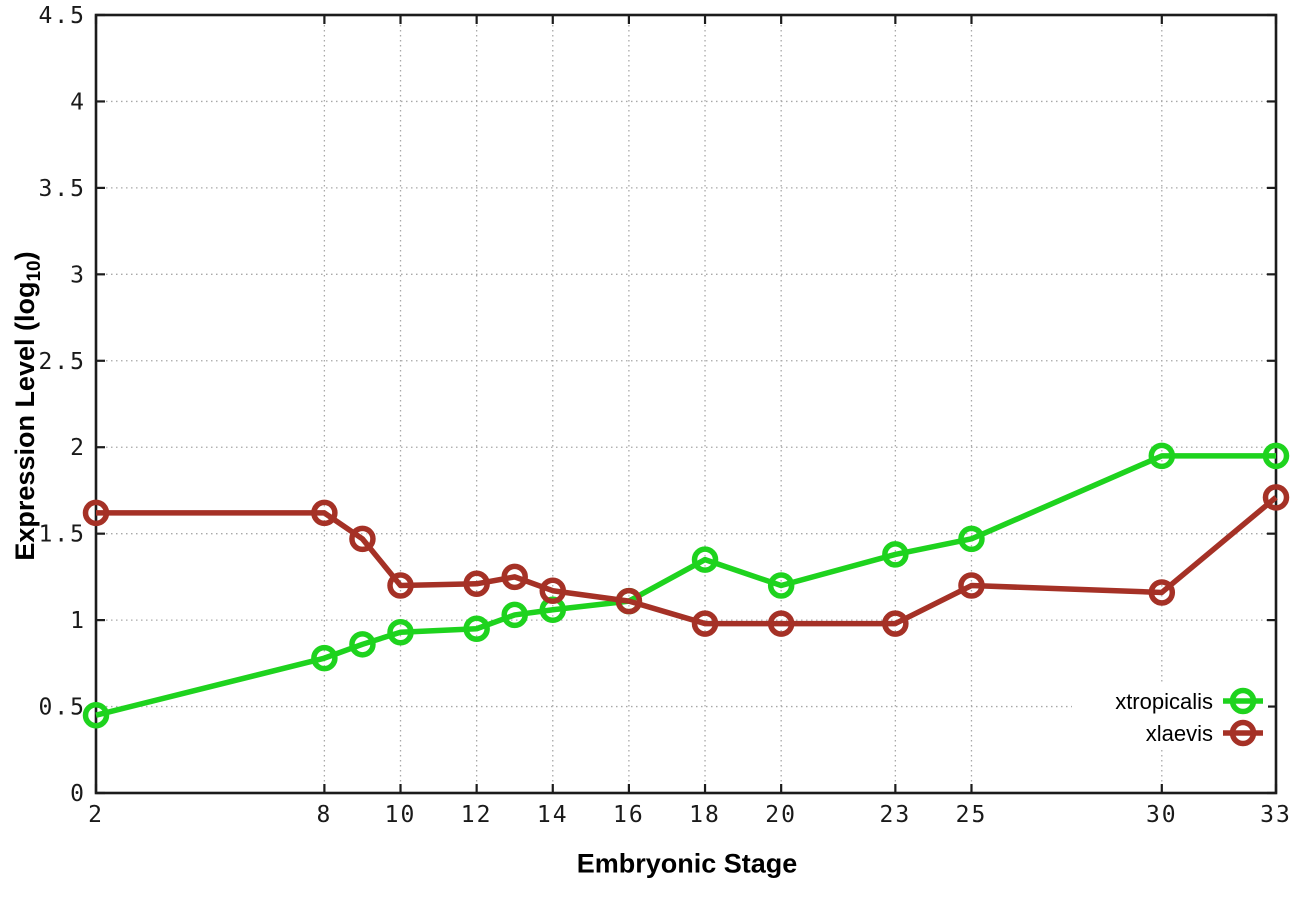 The height and width of the screenshot is (907, 1296). I want to click on legend-sample-marker-xtropicalis, so click(1243, 701).